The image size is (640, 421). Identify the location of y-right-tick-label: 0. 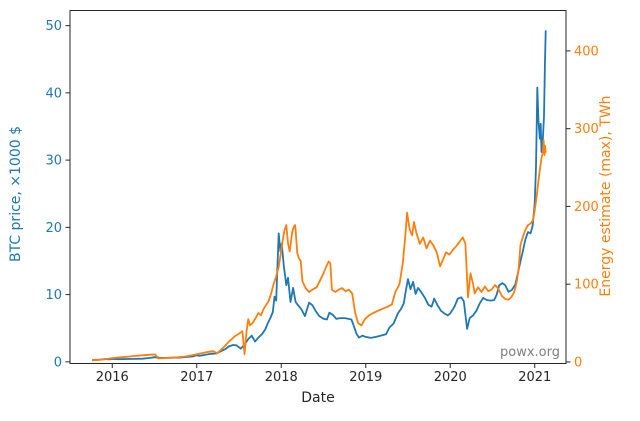
(578, 362).